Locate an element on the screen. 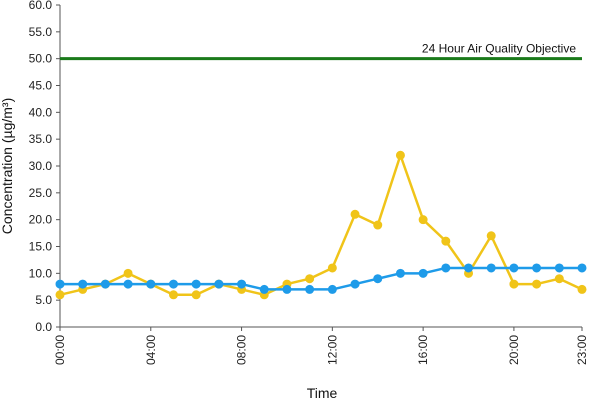  y-tick-label: 45.0 is located at coordinates (41, 86).